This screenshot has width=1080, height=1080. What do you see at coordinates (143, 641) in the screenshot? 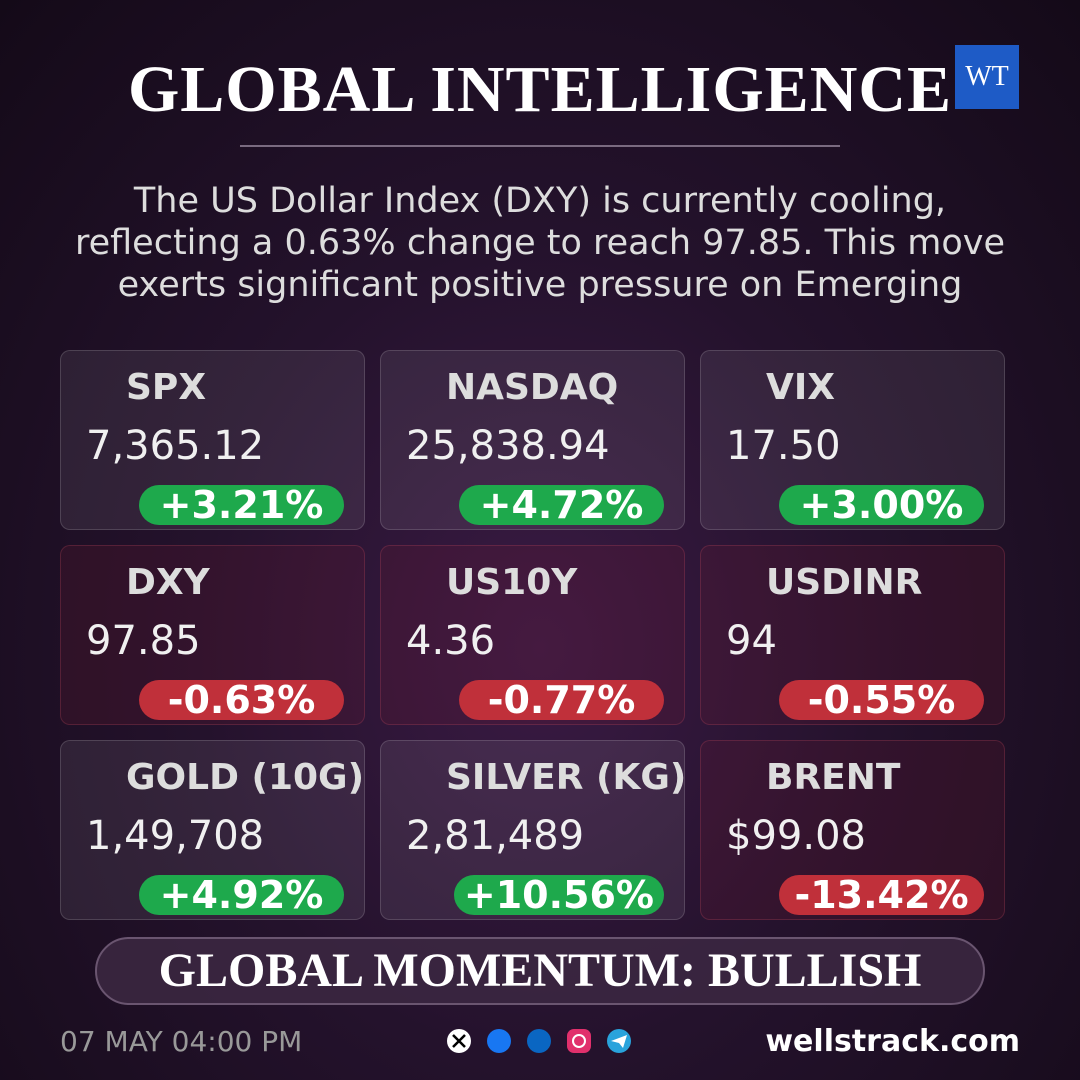
I see `ticker-value: 97.85` at bounding box center [143, 641].